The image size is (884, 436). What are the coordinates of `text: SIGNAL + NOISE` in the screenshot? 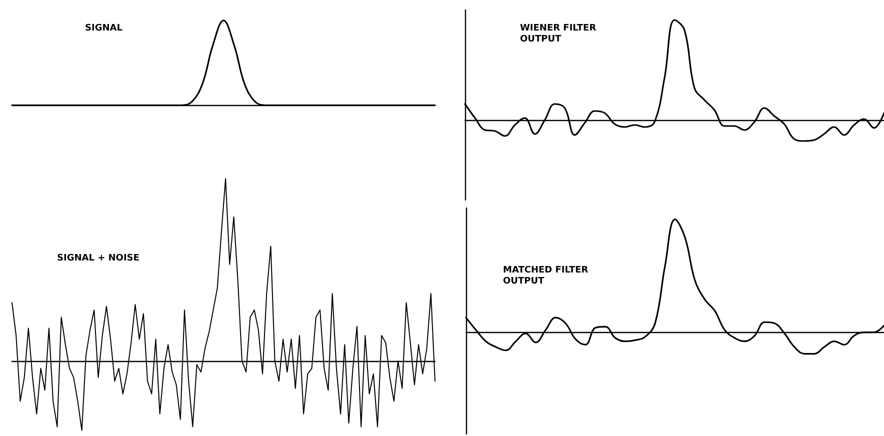 It's located at (98, 259).